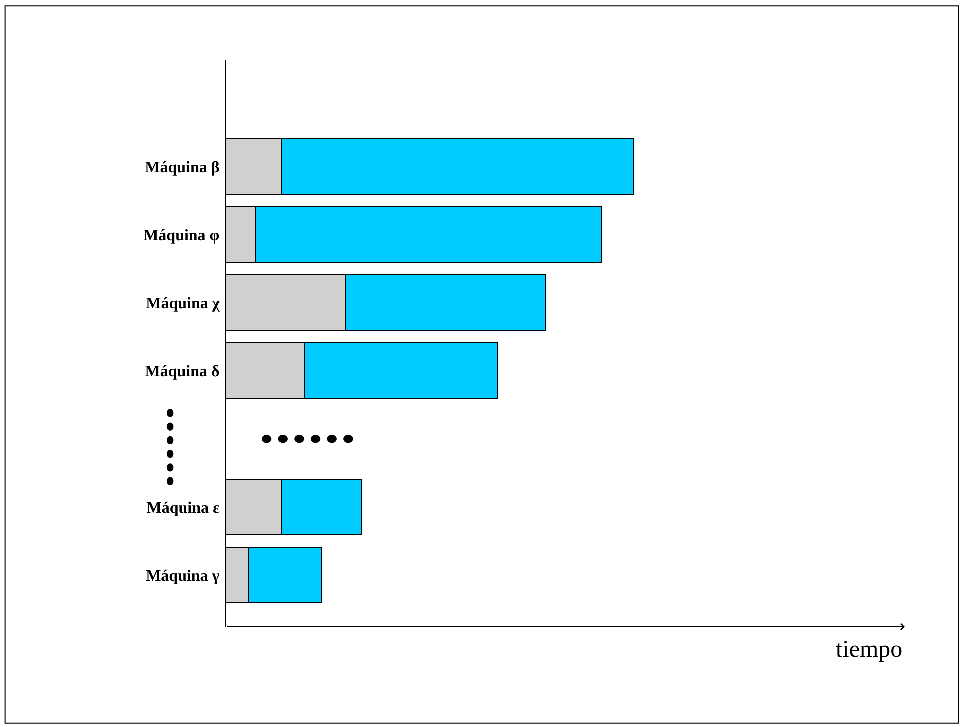 Image resolution: width=960 pixels, height=727 pixels. I want to click on y-tick-label: Máquina β, so click(182, 167).